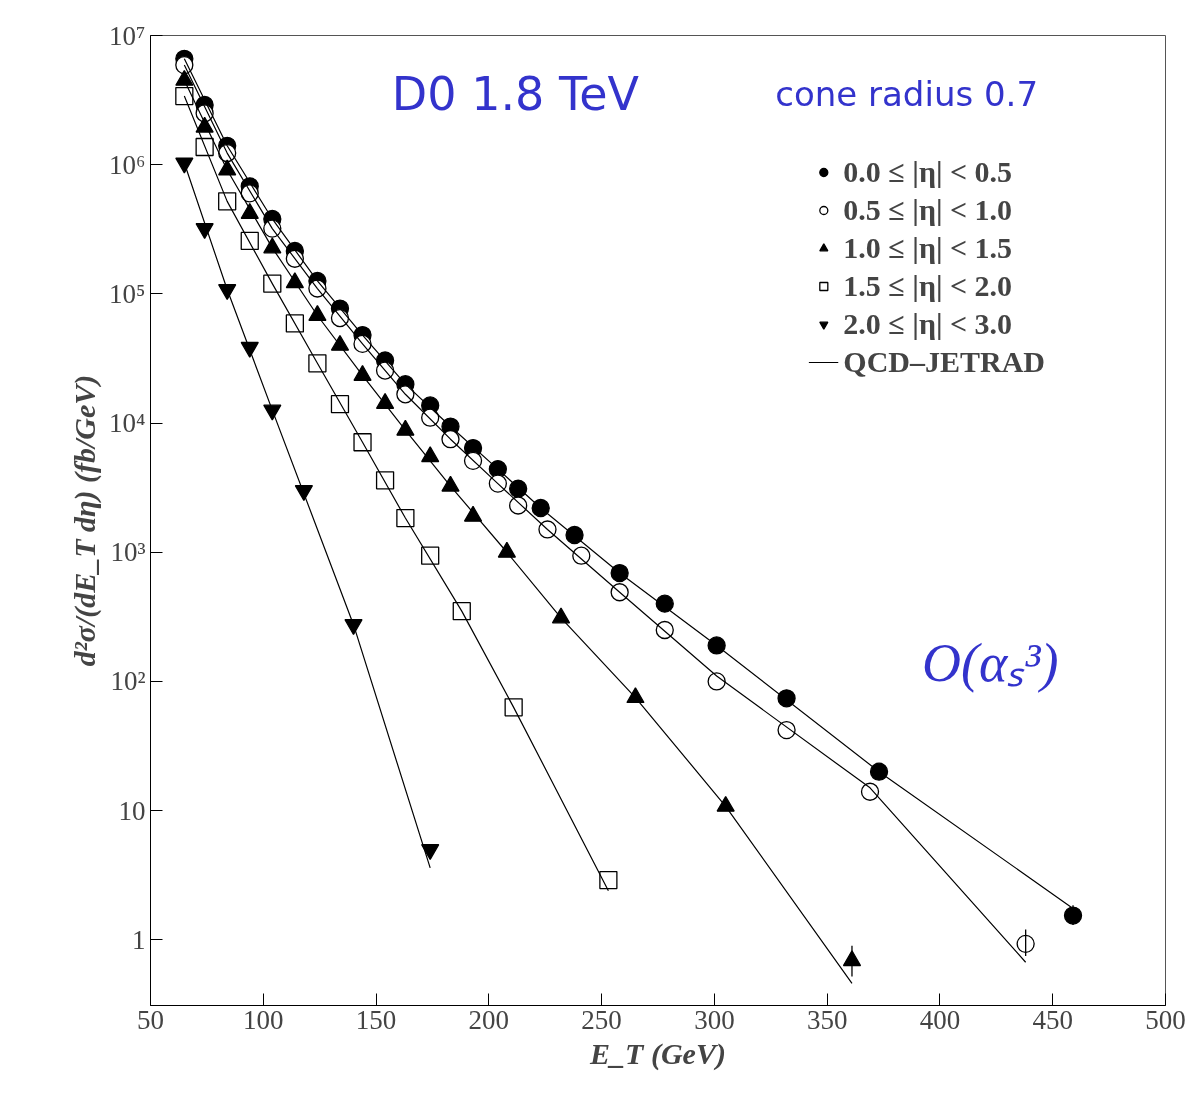  What do you see at coordinates (128, 552) in the screenshot?
I see `y-tick-label: 10³` at bounding box center [128, 552].